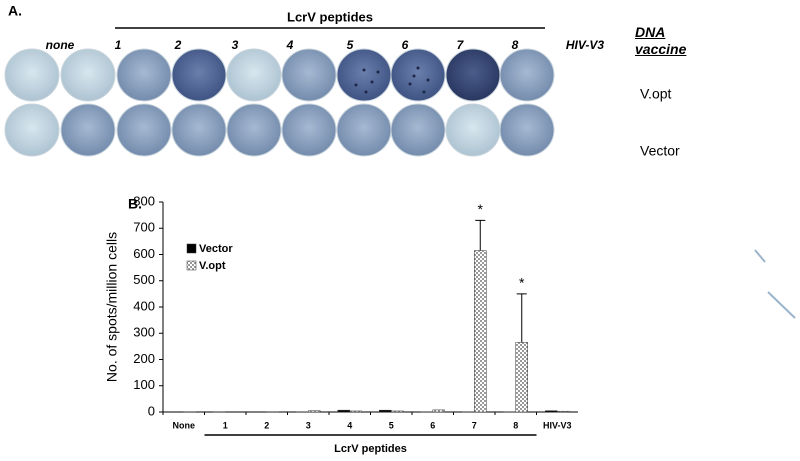  I want to click on panel-label: B., so click(135, 204).